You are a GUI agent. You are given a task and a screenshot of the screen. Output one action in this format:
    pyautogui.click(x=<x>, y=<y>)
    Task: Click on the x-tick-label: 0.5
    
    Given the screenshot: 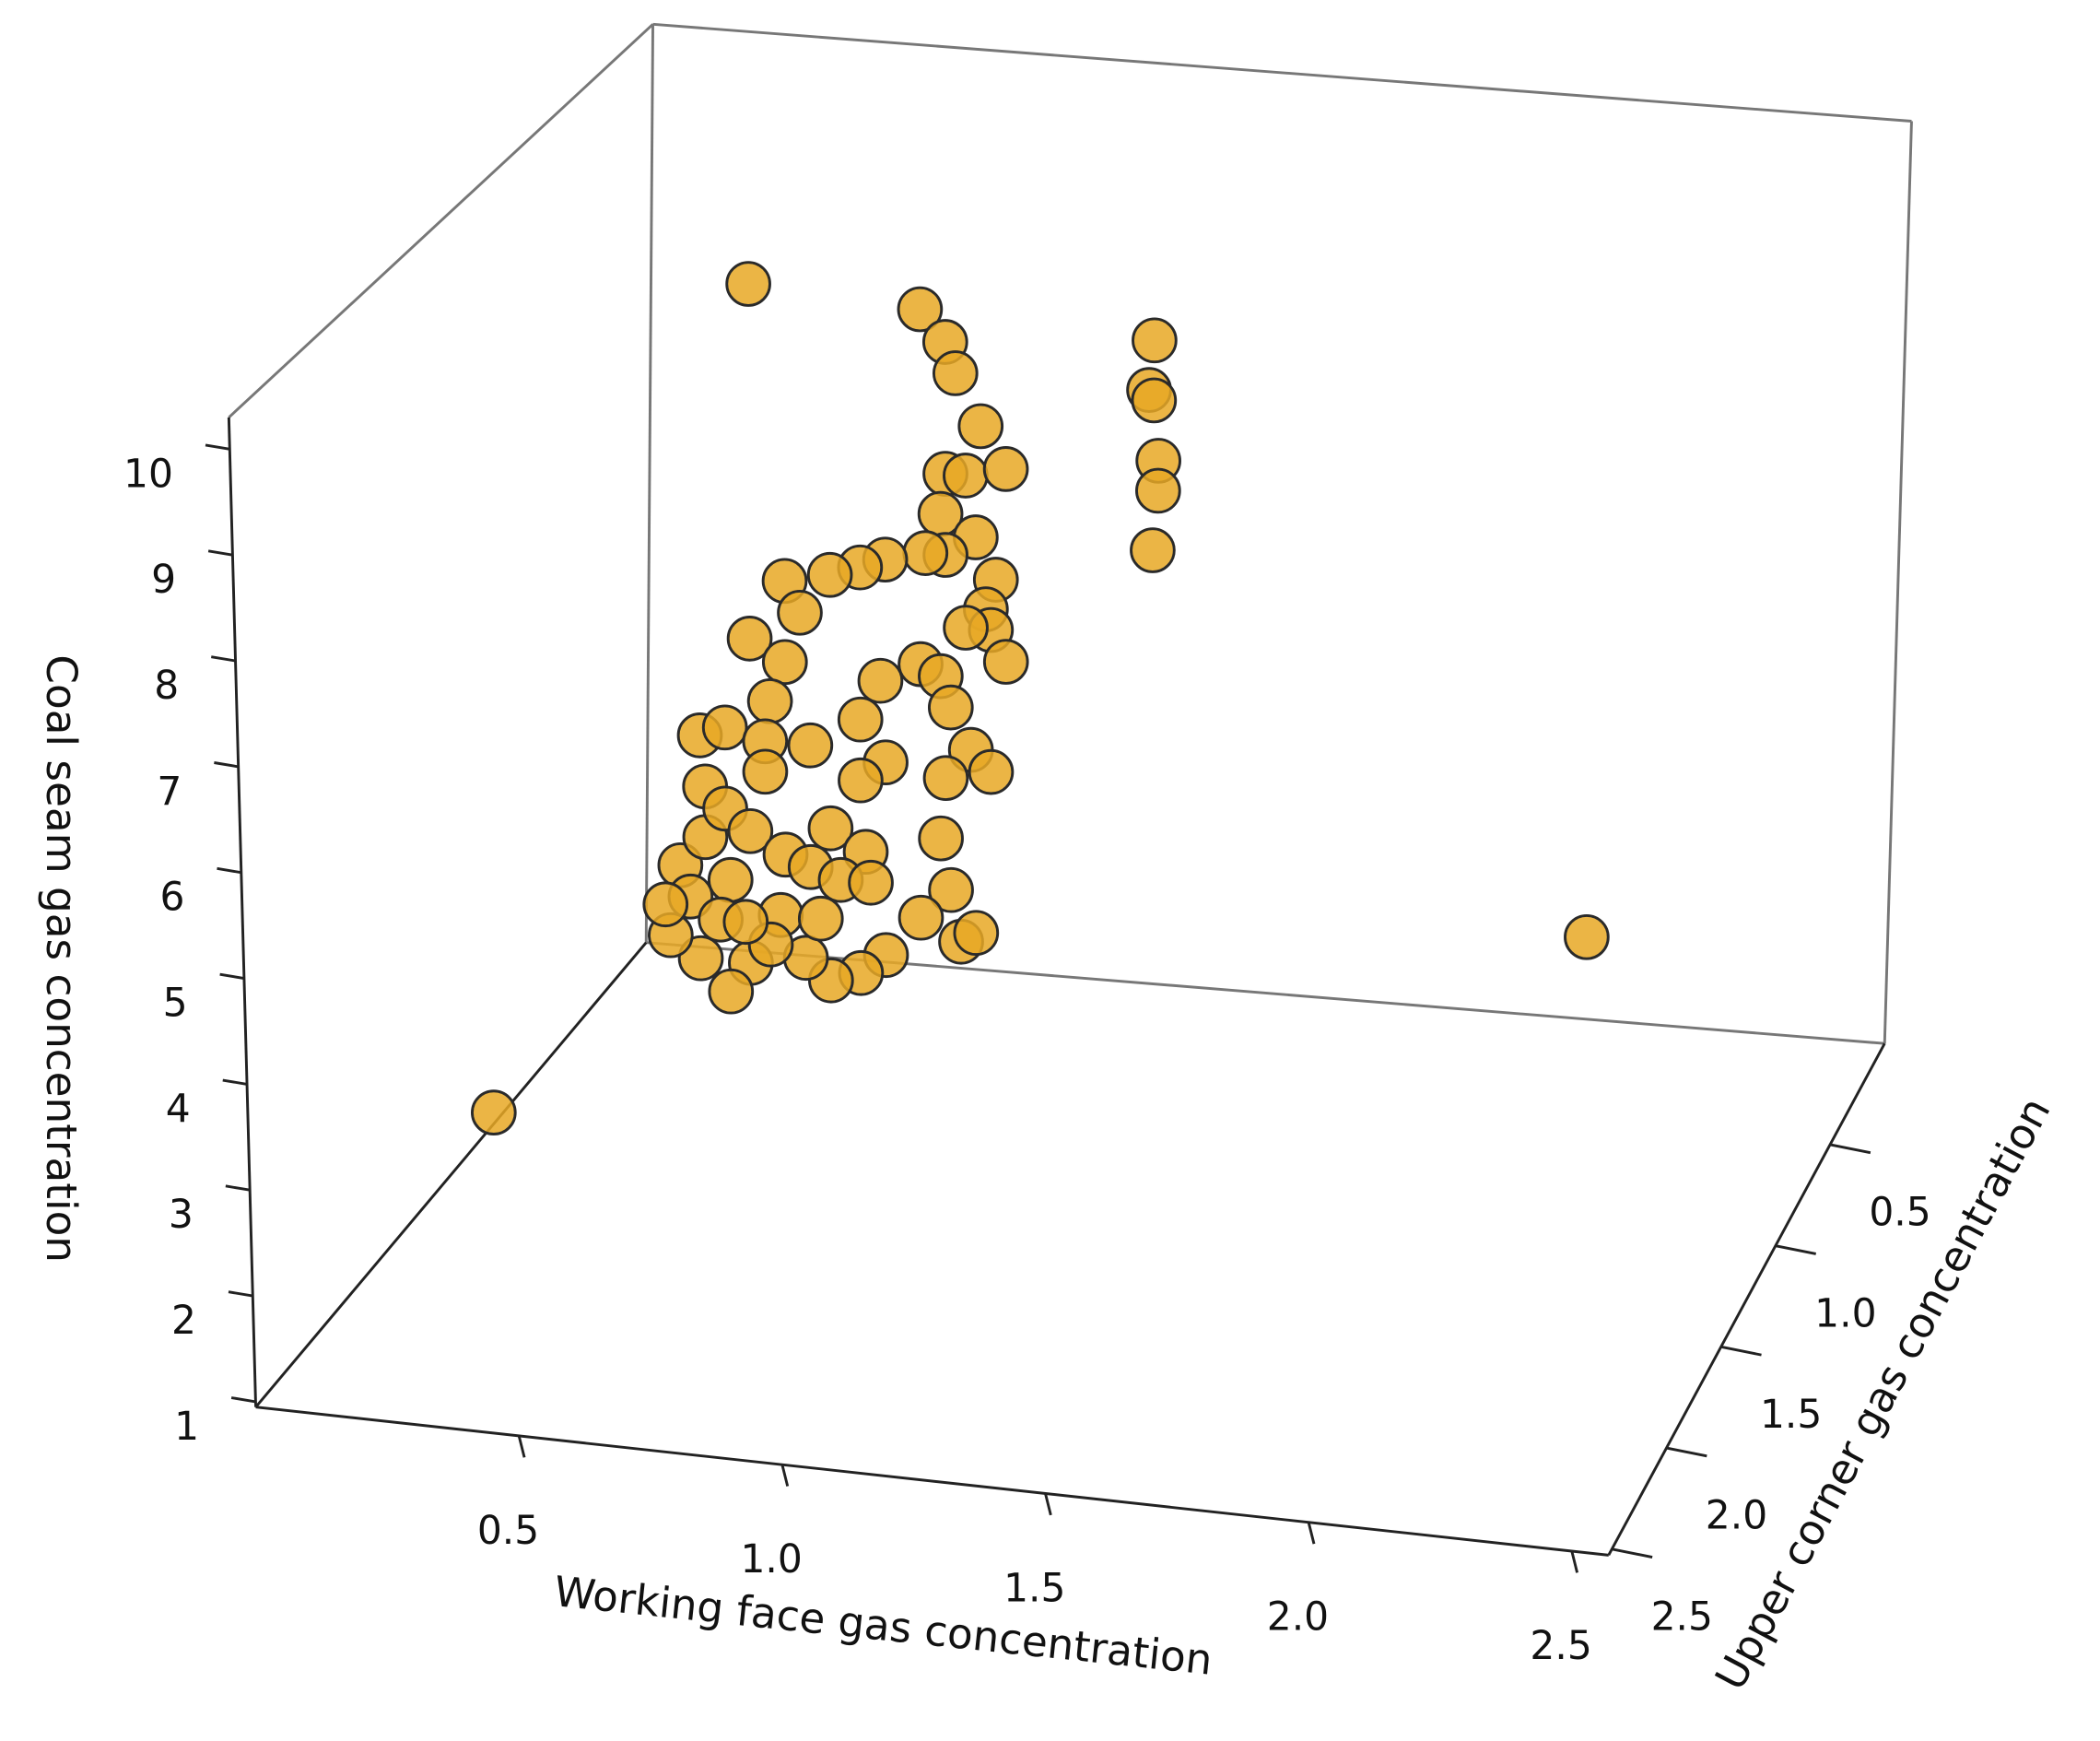 What is the action you would take?
    pyautogui.click(x=508, y=1530)
    